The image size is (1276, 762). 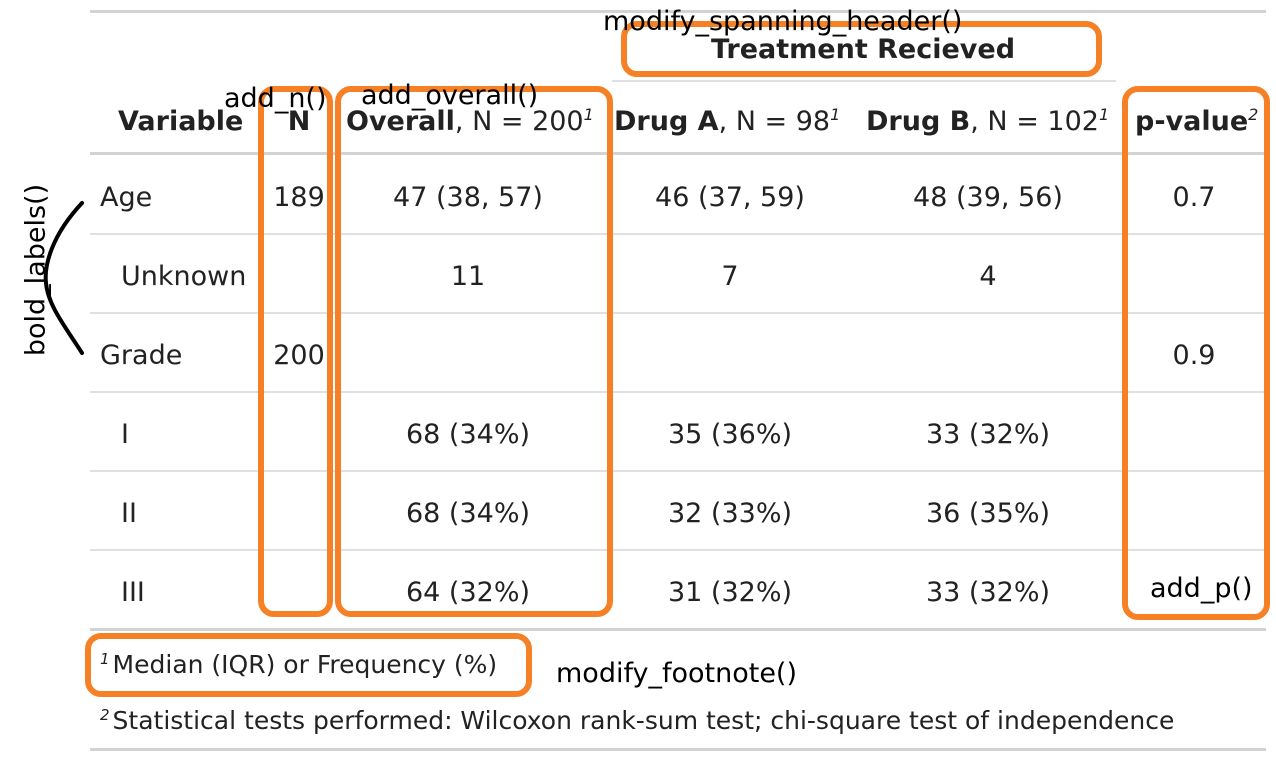 What do you see at coordinates (730, 276) in the screenshot?
I see `cell-drug-a: 7` at bounding box center [730, 276].